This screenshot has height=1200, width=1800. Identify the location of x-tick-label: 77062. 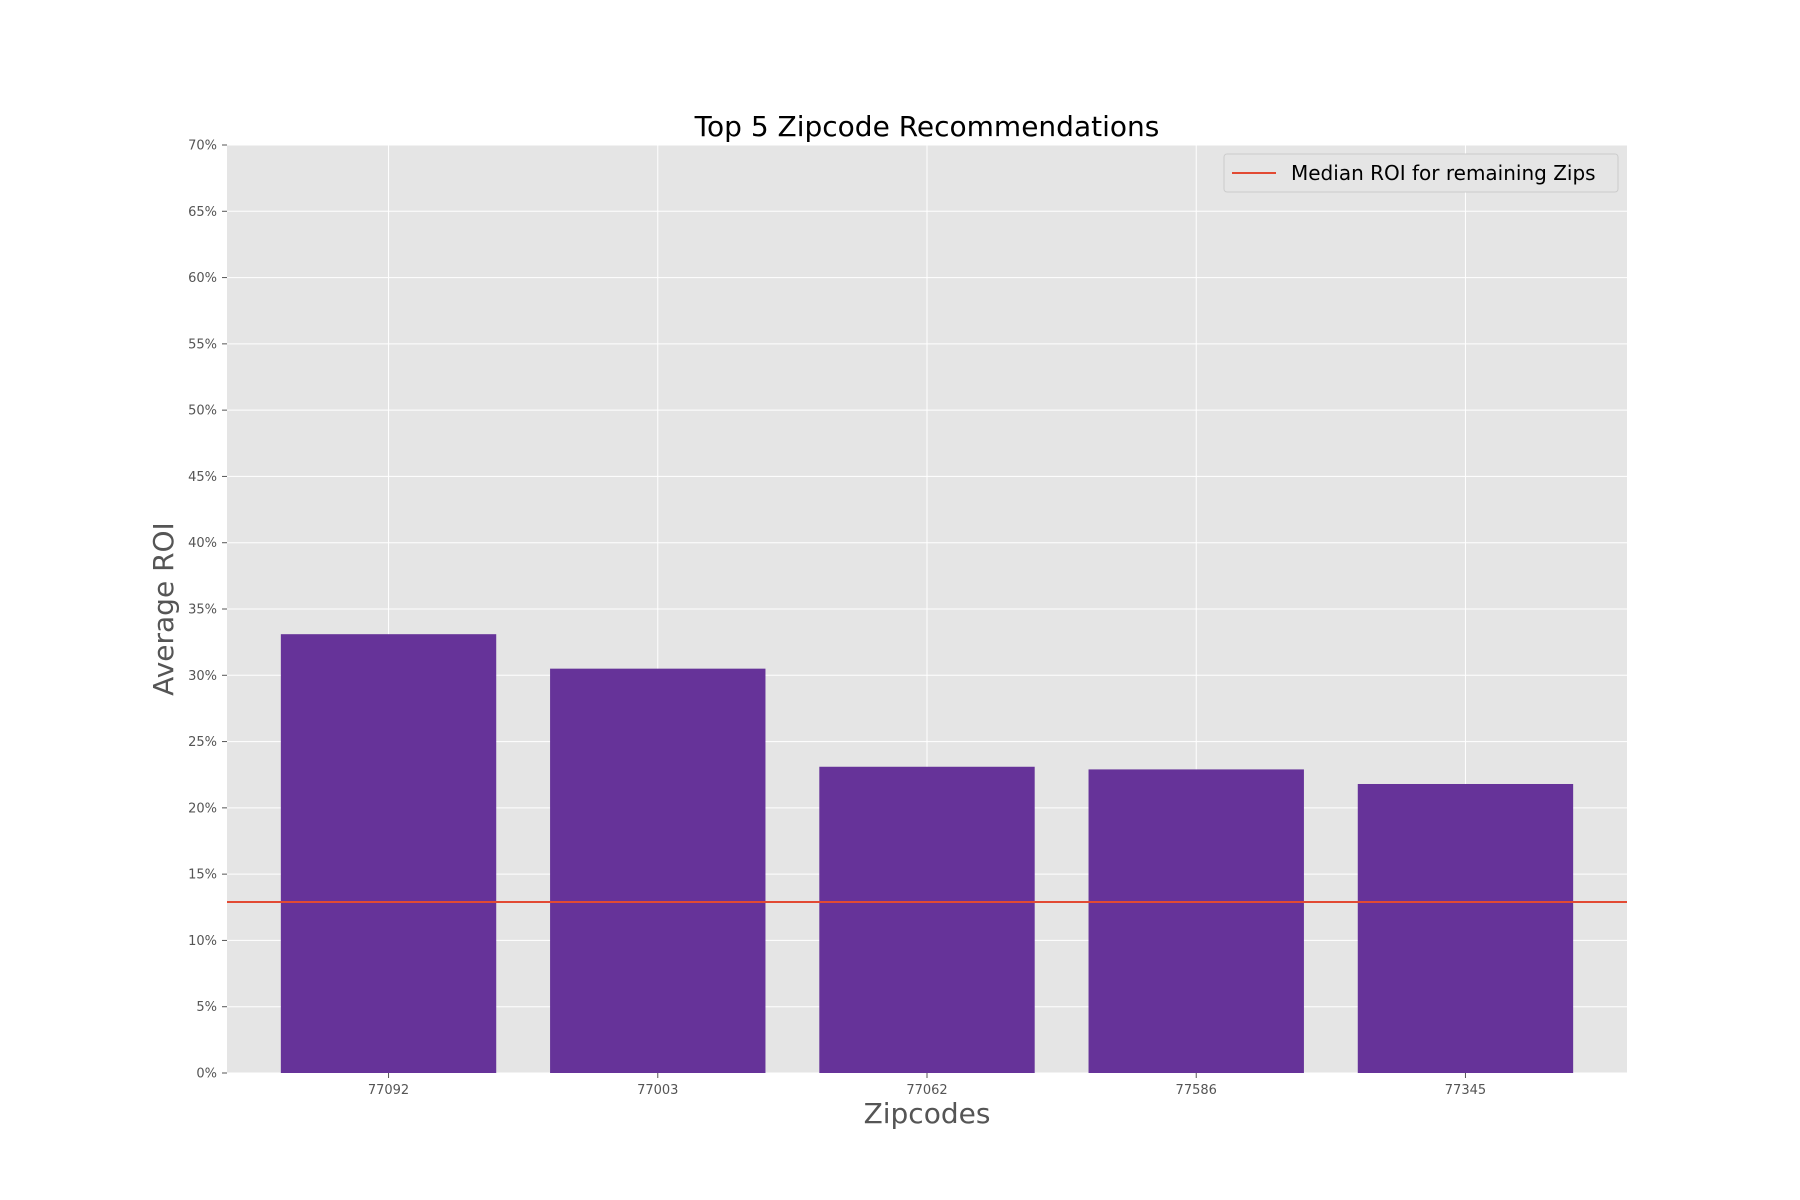
(926, 1090).